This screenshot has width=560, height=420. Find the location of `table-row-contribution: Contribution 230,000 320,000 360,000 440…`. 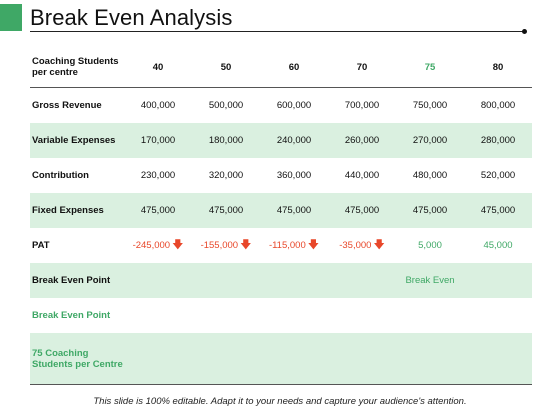

table-row-contribution: Contribution 230,000 320,000 360,000 440… is located at coordinates (281, 175).